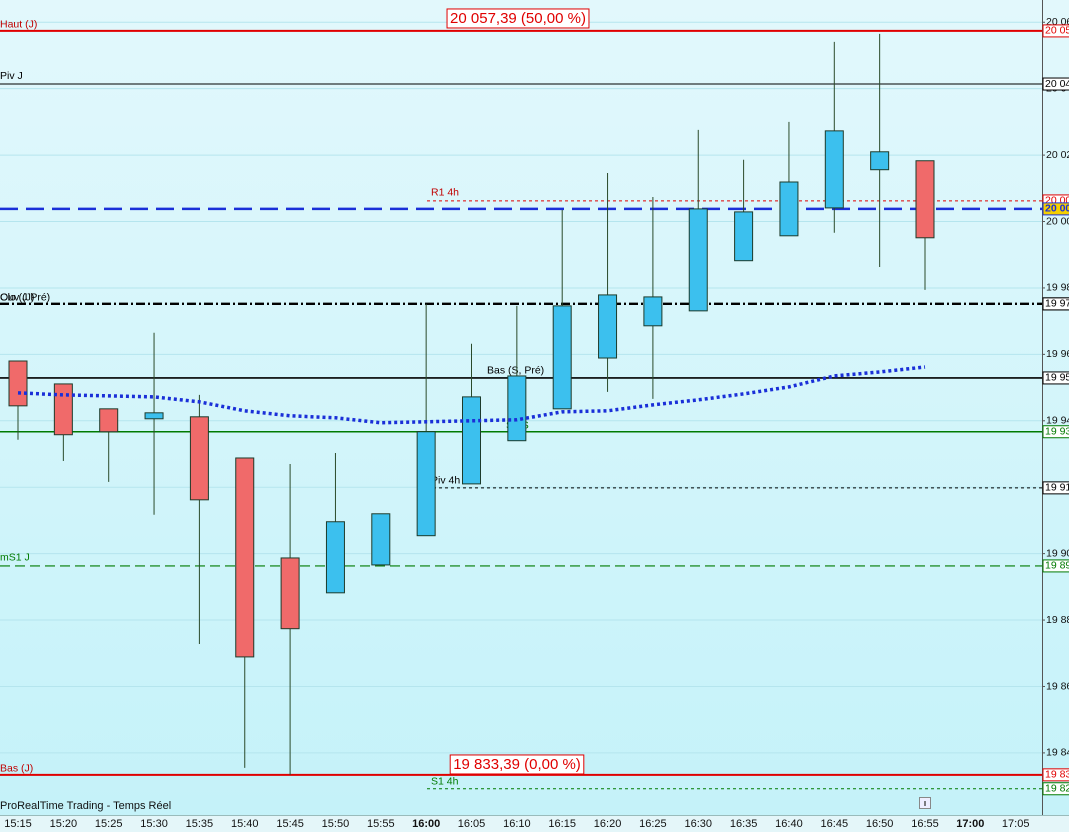  What do you see at coordinates (64, 824) in the screenshot?
I see `x-tick-label: 15:20` at bounding box center [64, 824].